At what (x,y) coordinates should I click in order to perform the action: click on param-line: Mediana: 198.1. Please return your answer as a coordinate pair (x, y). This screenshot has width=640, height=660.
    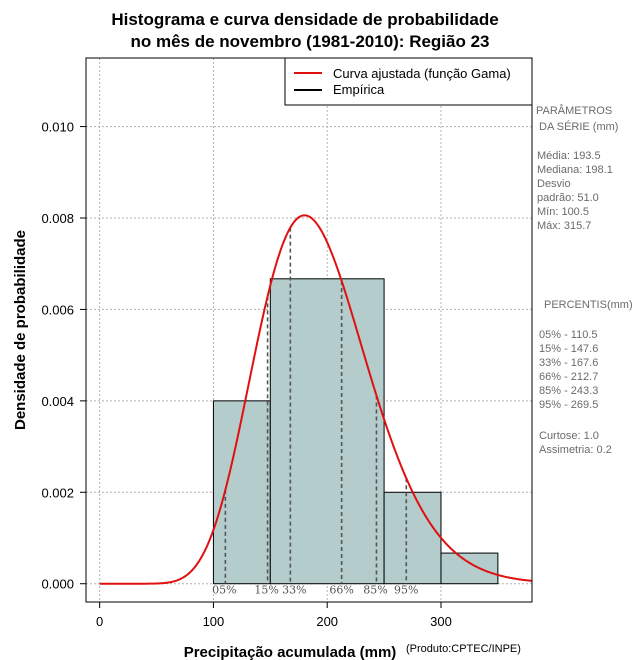
    Looking at the image, I should click on (575, 170).